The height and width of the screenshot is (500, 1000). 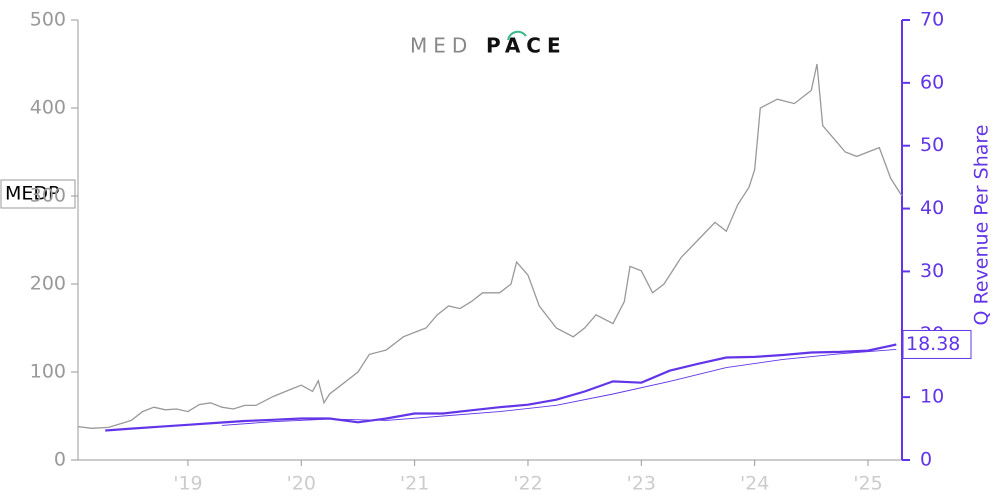 I want to click on y-tick-label: 100, so click(x=48, y=372).